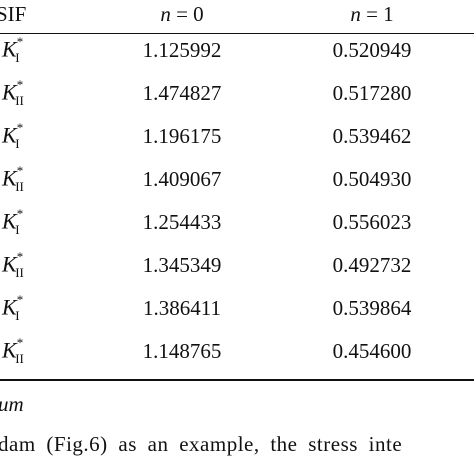 The width and height of the screenshot is (474, 474). What do you see at coordinates (372, 179) in the screenshot?
I see `value-cell: 0.504930` at bounding box center [372, 179].